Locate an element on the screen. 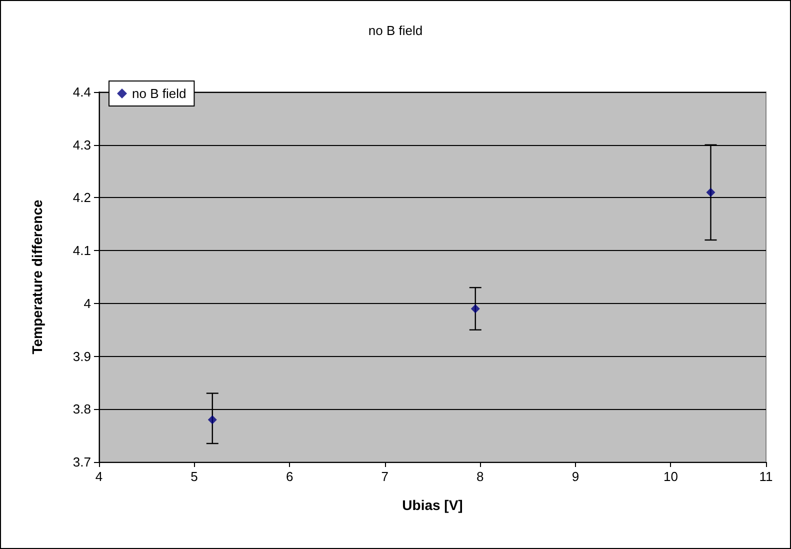 The image size is (791, 549). x-tick-label: 5 is located at coordinates (194, 476).